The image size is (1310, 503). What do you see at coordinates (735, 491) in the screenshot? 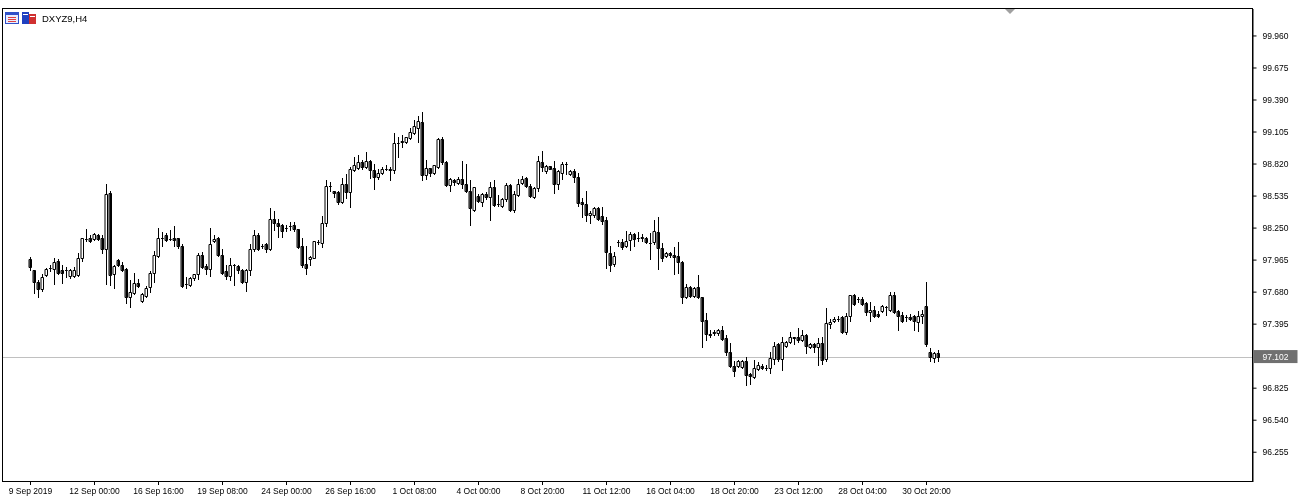
I see `x-tick-label: 18 Oct 20:00` at bounding box center [735, 491].